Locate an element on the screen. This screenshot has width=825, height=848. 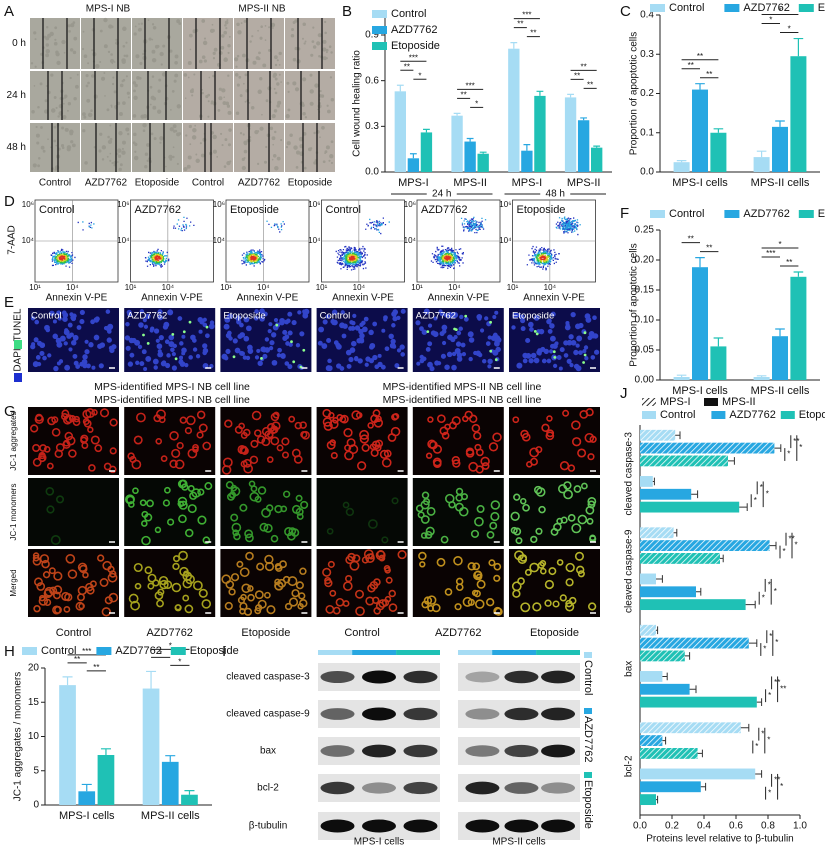
column-label: Control is located at coordinates (73, 633).